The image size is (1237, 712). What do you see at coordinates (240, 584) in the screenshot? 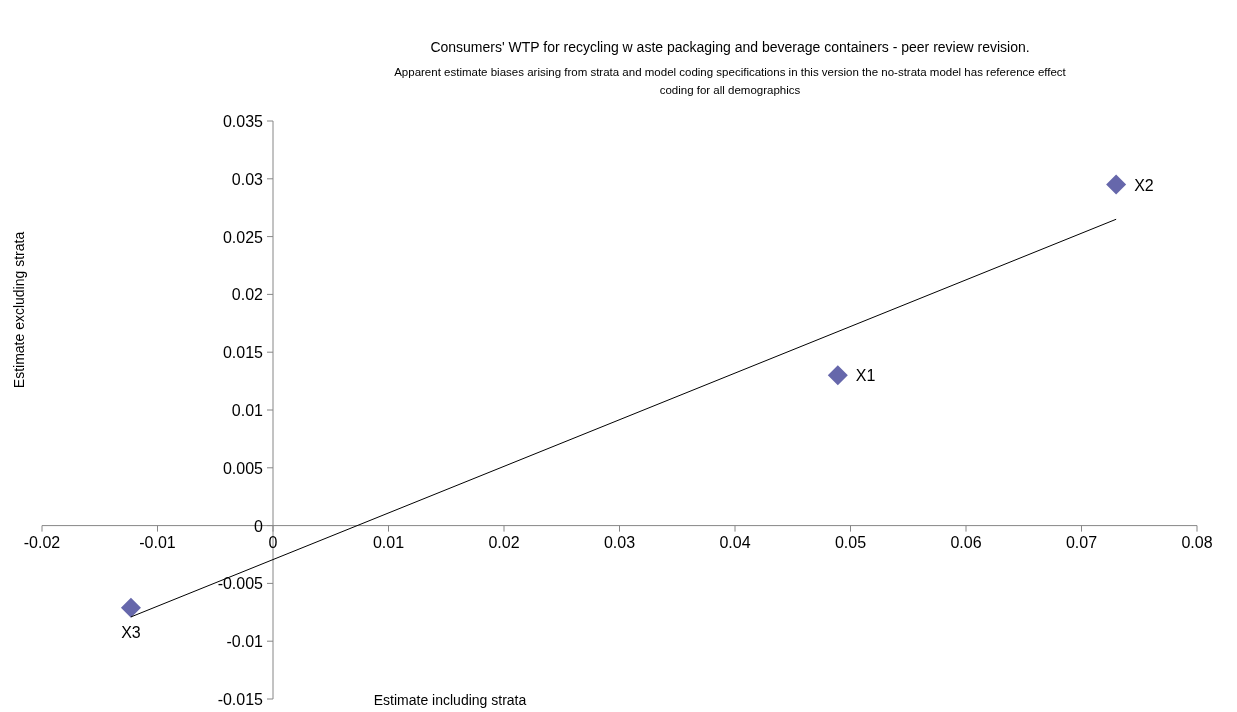
I see `y-tick-label: -0.005` at bounding box center [240, 584].